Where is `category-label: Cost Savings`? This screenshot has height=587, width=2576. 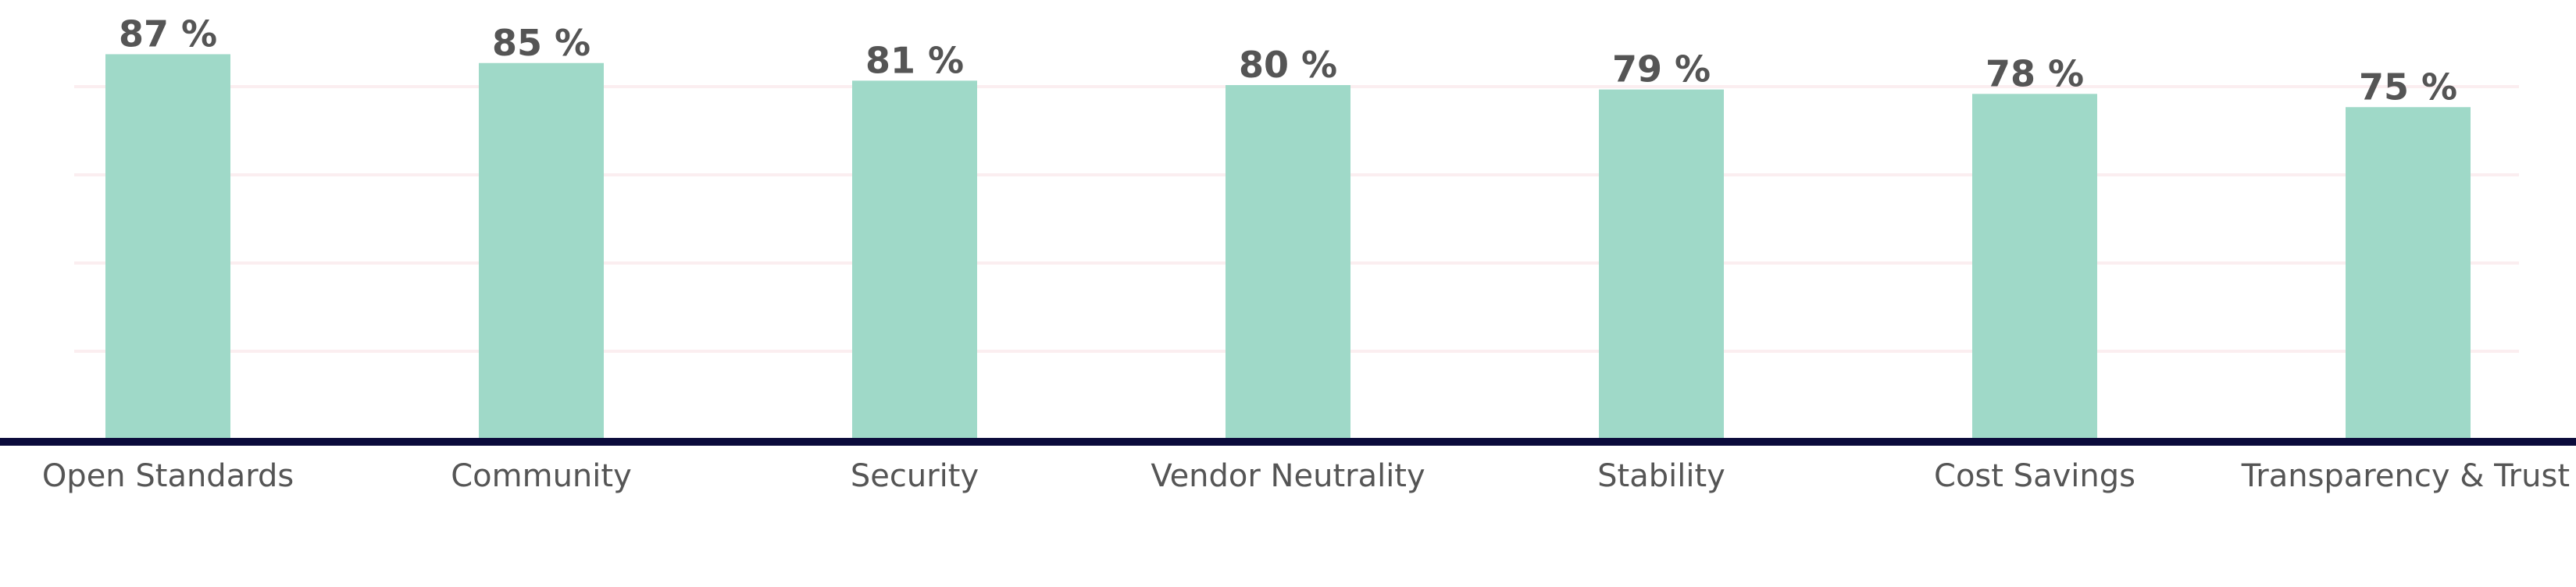 category-label: Cost Savings is located at coordinates (2034, 476).